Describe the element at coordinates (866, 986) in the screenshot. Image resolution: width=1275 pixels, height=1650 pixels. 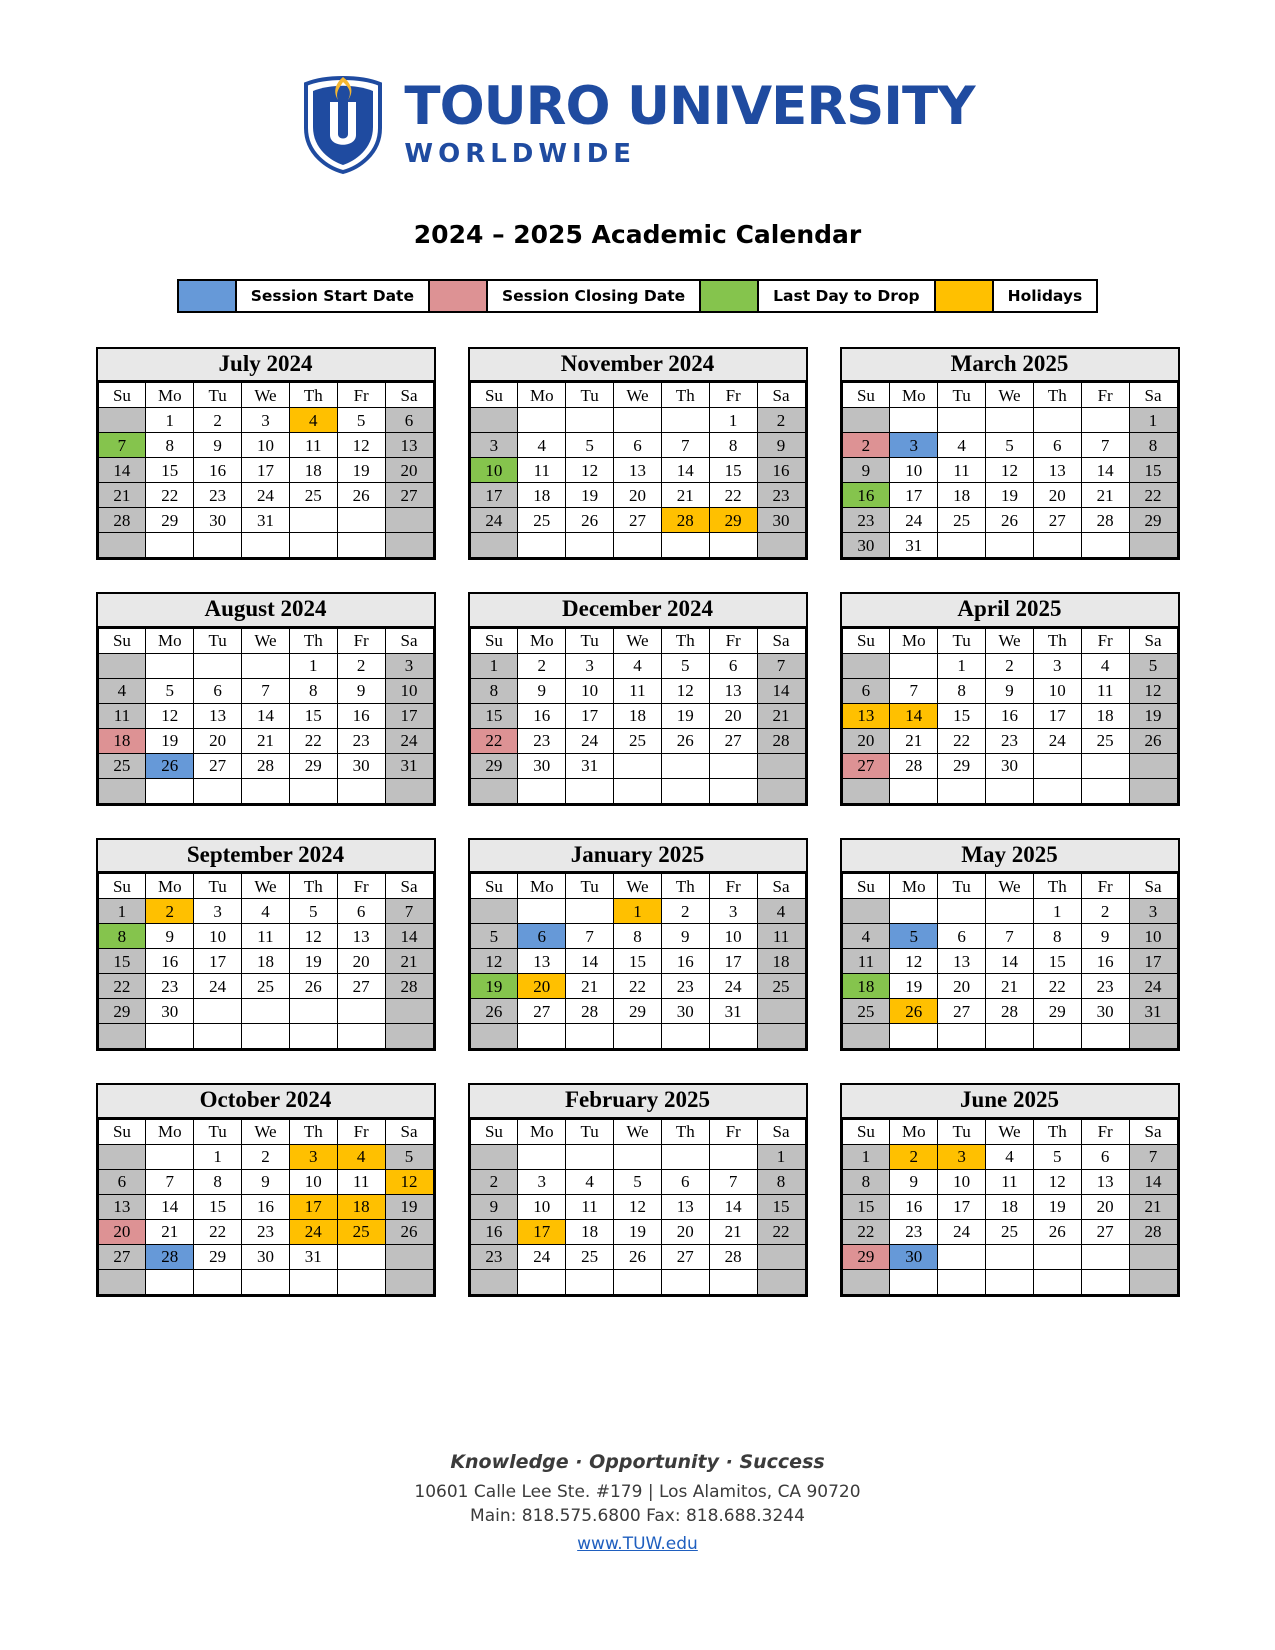
I see `day-cell: 18` at that location.